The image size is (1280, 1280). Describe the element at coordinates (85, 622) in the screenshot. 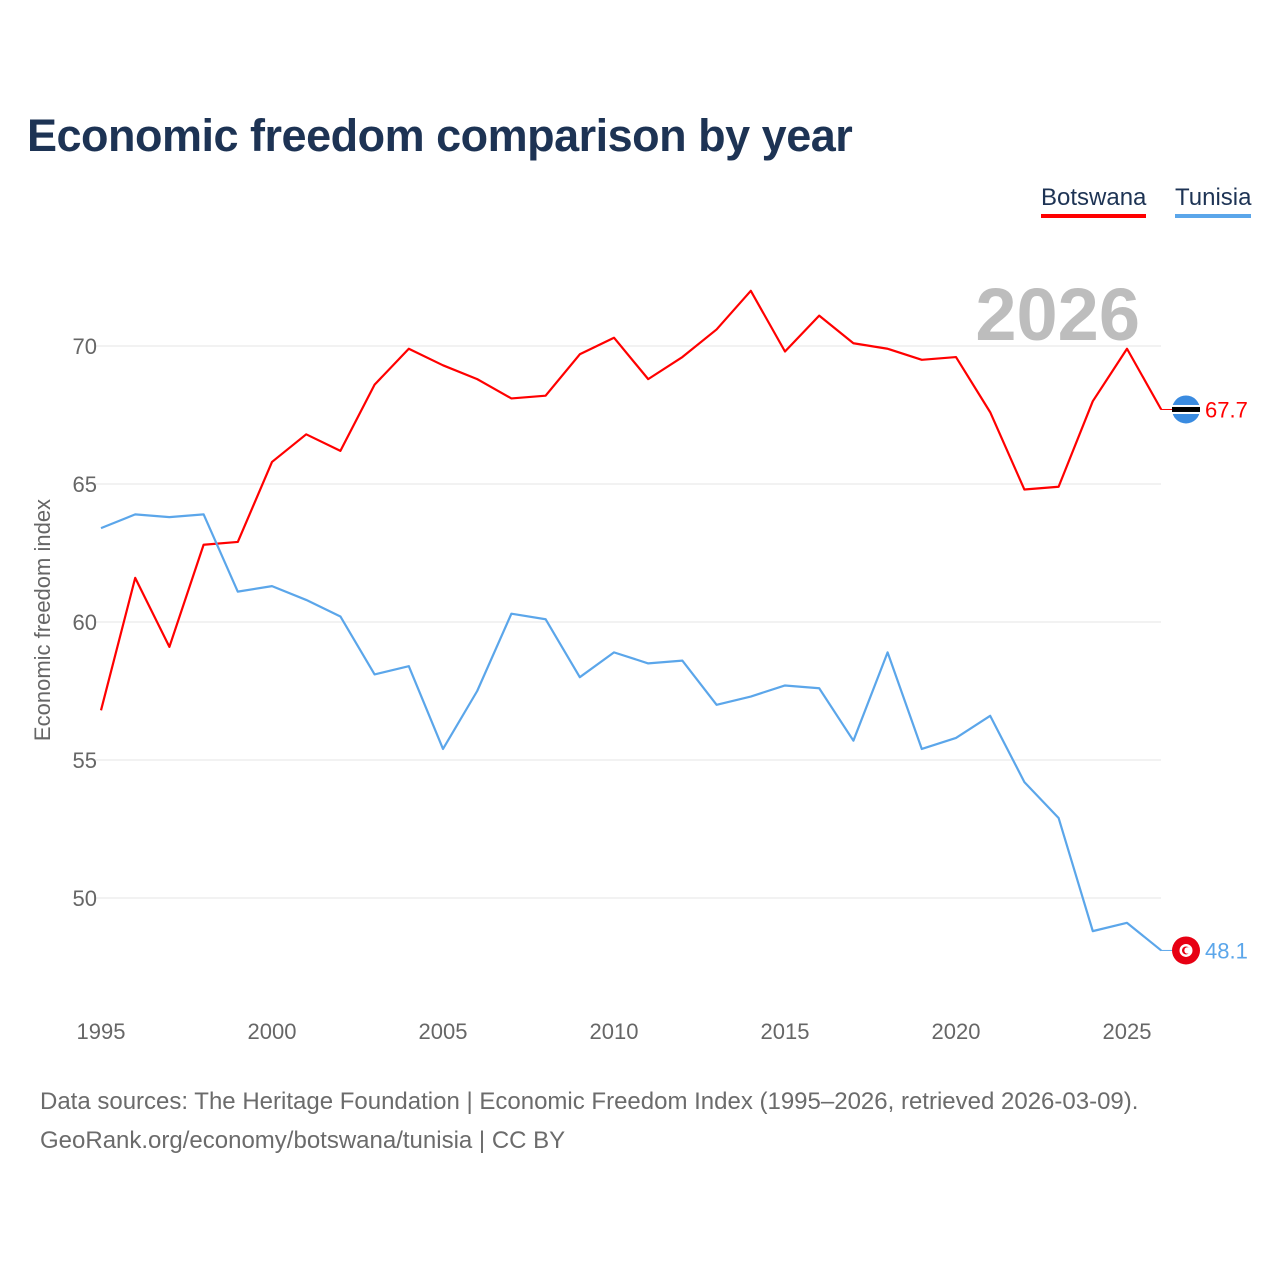

I see `y-tick-label: 60` at that location.